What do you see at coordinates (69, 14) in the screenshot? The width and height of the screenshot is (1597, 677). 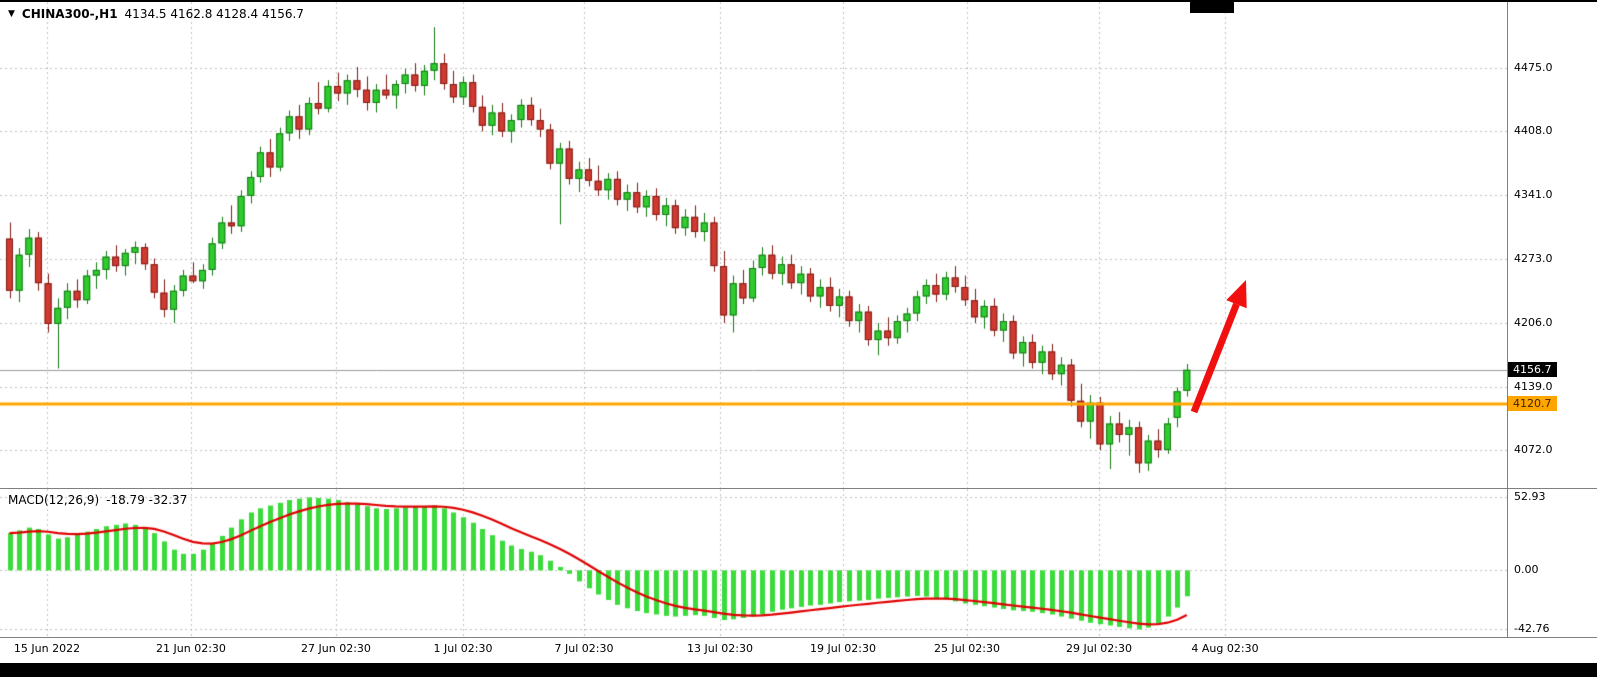 I see `symbol-label: CHINA300-,H1` at bounding box center [69, 14].